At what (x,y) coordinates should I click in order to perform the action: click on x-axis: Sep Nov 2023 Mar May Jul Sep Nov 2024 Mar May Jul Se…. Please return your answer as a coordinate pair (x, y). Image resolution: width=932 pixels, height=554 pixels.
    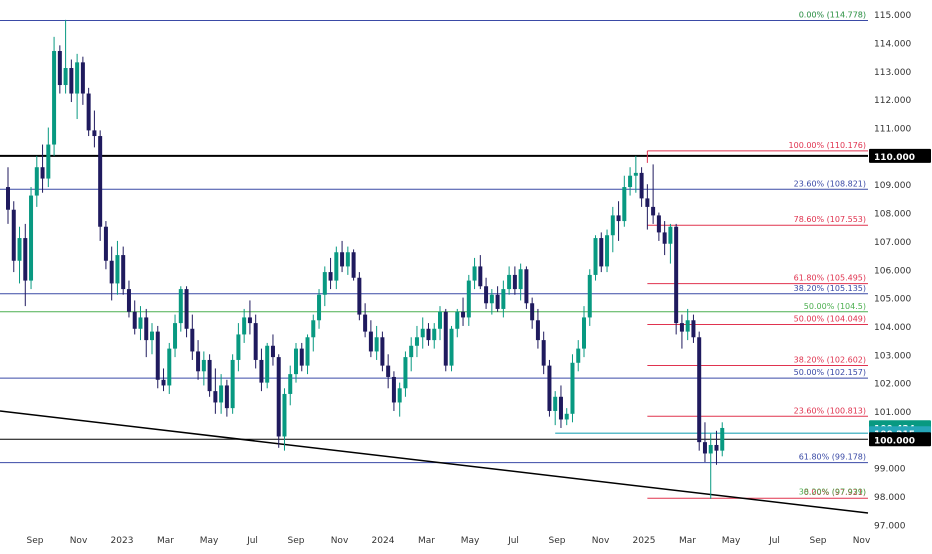
    Looking at the image, I should click on (449, 541).